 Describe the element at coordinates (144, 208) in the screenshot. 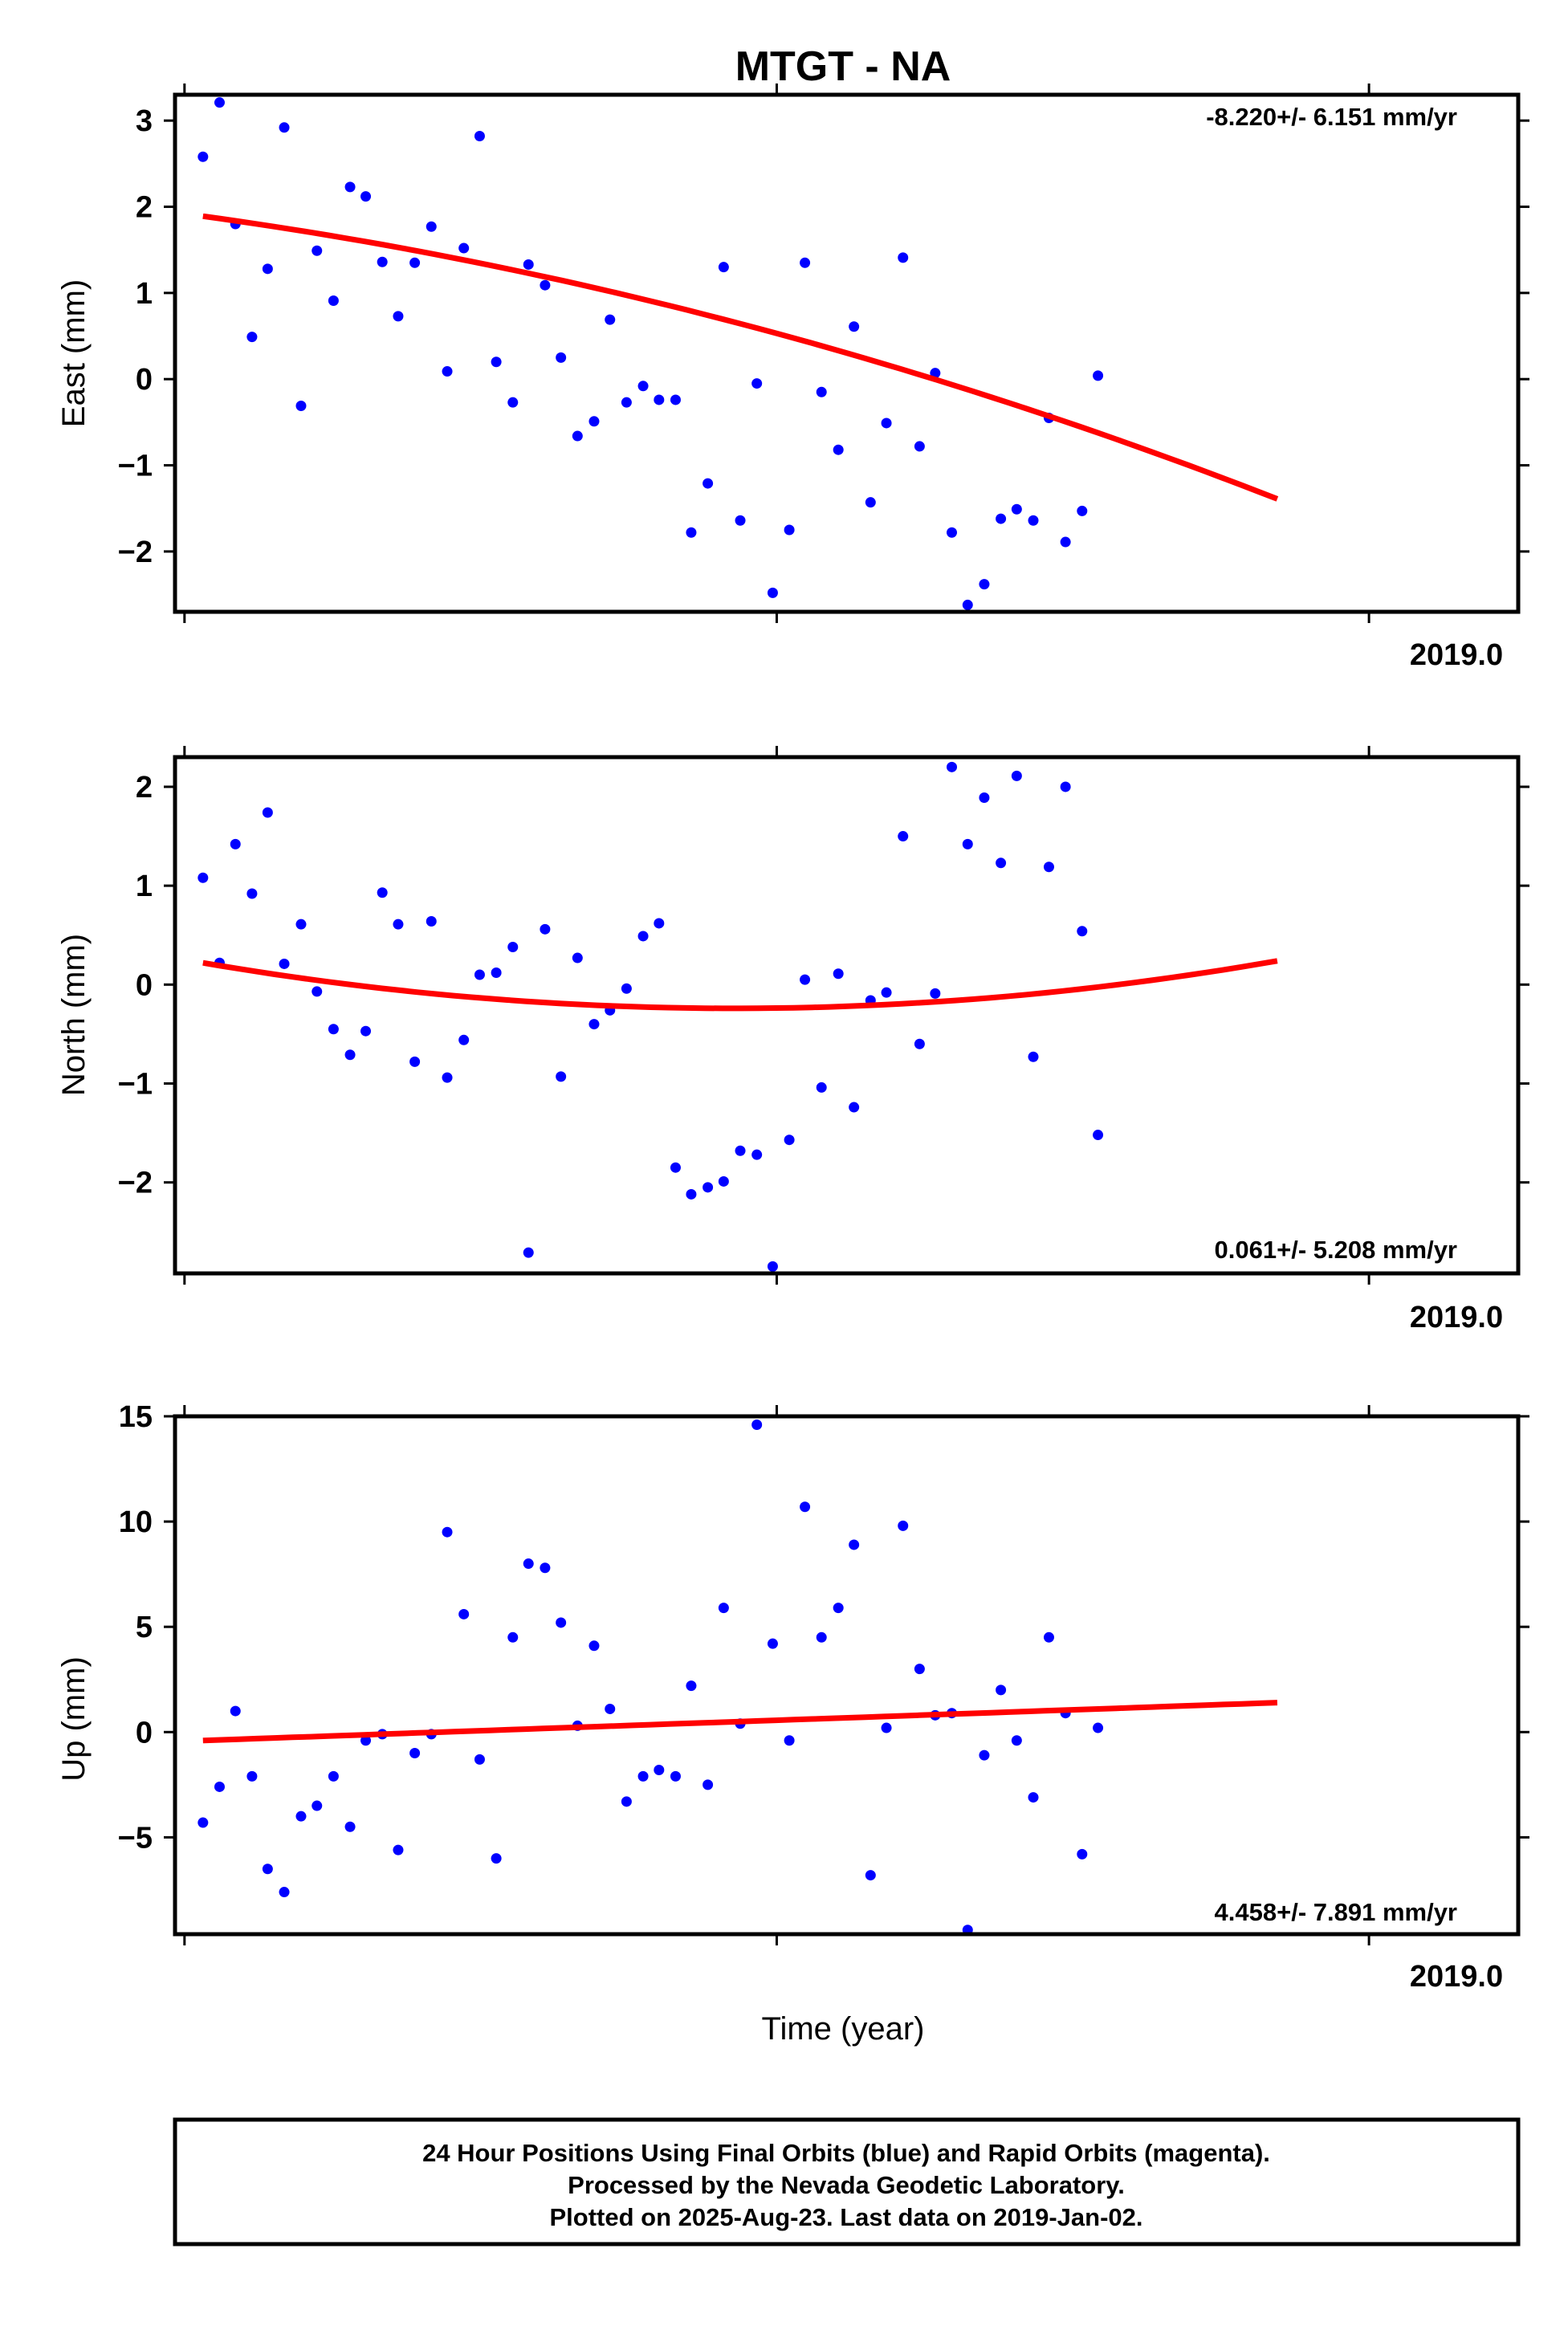

I see `east-y-tick-label: 2` at that location.